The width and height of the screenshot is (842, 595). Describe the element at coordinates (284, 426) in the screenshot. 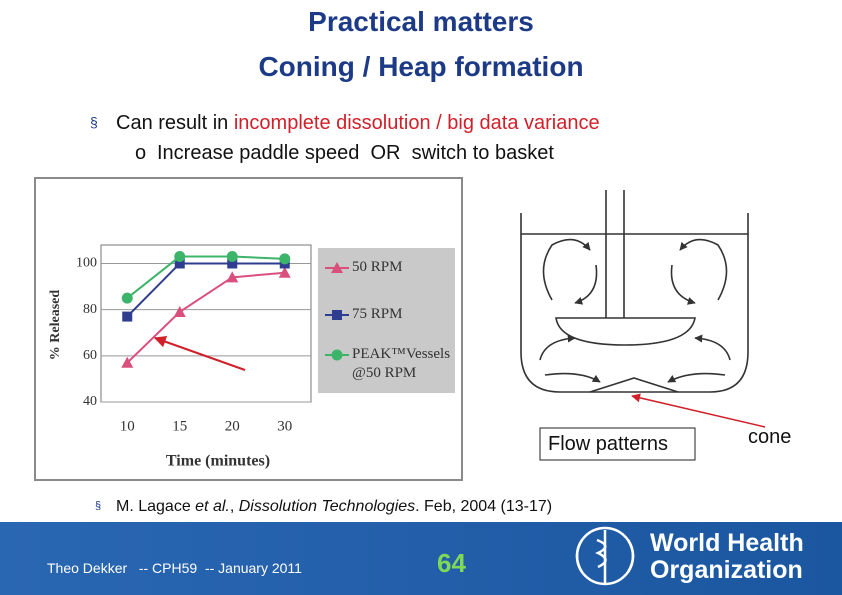

I see `x-tick-label: 30` at that location.